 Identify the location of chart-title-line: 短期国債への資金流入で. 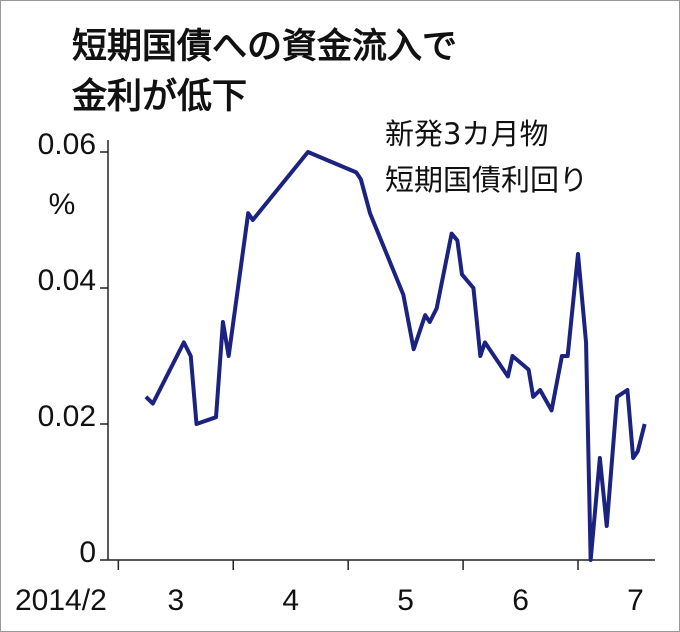
(264, 46).